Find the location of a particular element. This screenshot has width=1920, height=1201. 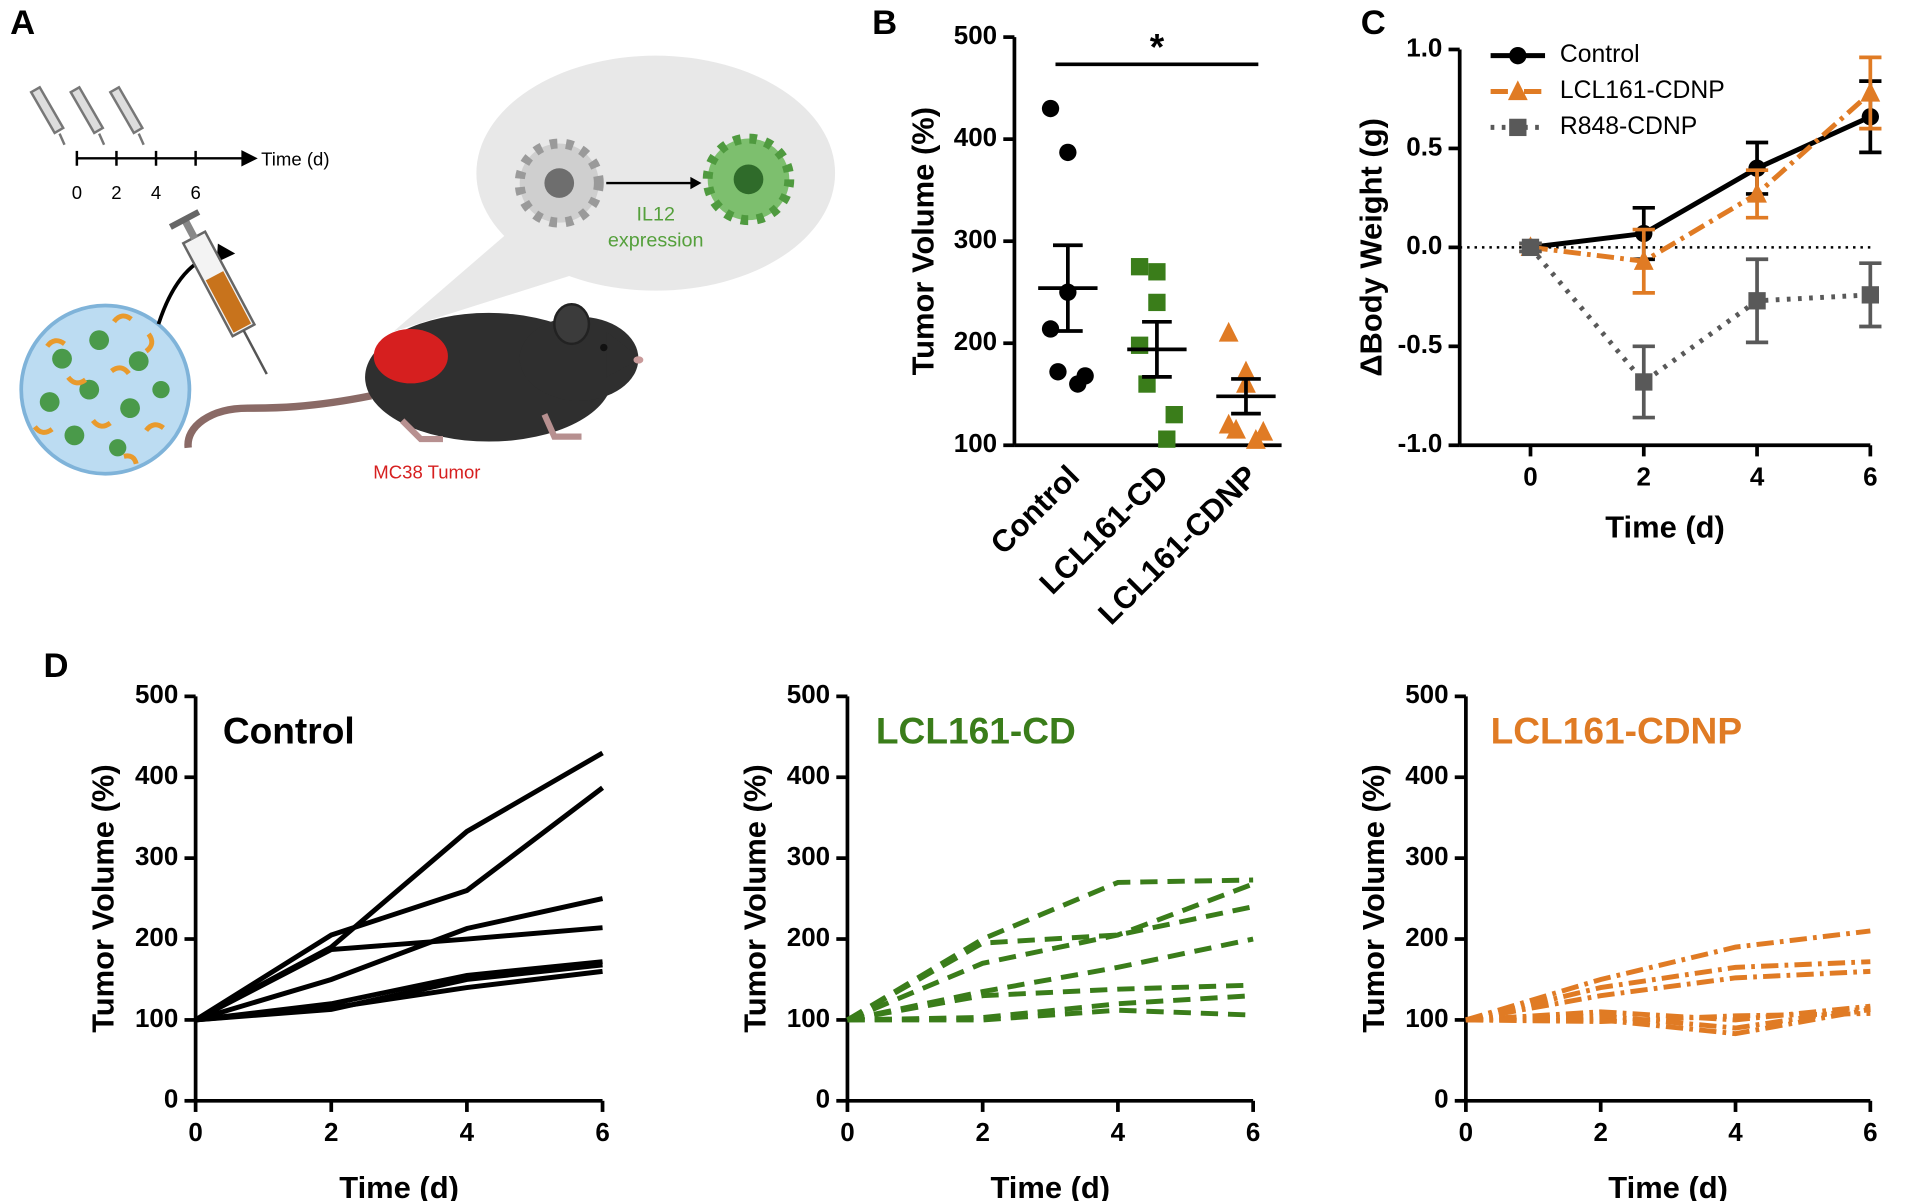

chart-title: Control is located at coordinates (289, 730).